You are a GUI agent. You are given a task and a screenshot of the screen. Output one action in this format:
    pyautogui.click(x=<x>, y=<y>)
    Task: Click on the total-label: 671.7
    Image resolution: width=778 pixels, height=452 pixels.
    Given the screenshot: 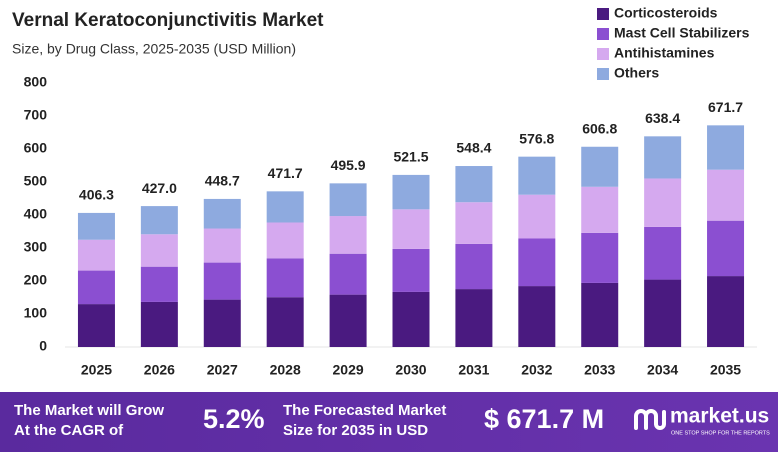 What is the action you would take?
    pyautogui.click(x=725, y=107)
    